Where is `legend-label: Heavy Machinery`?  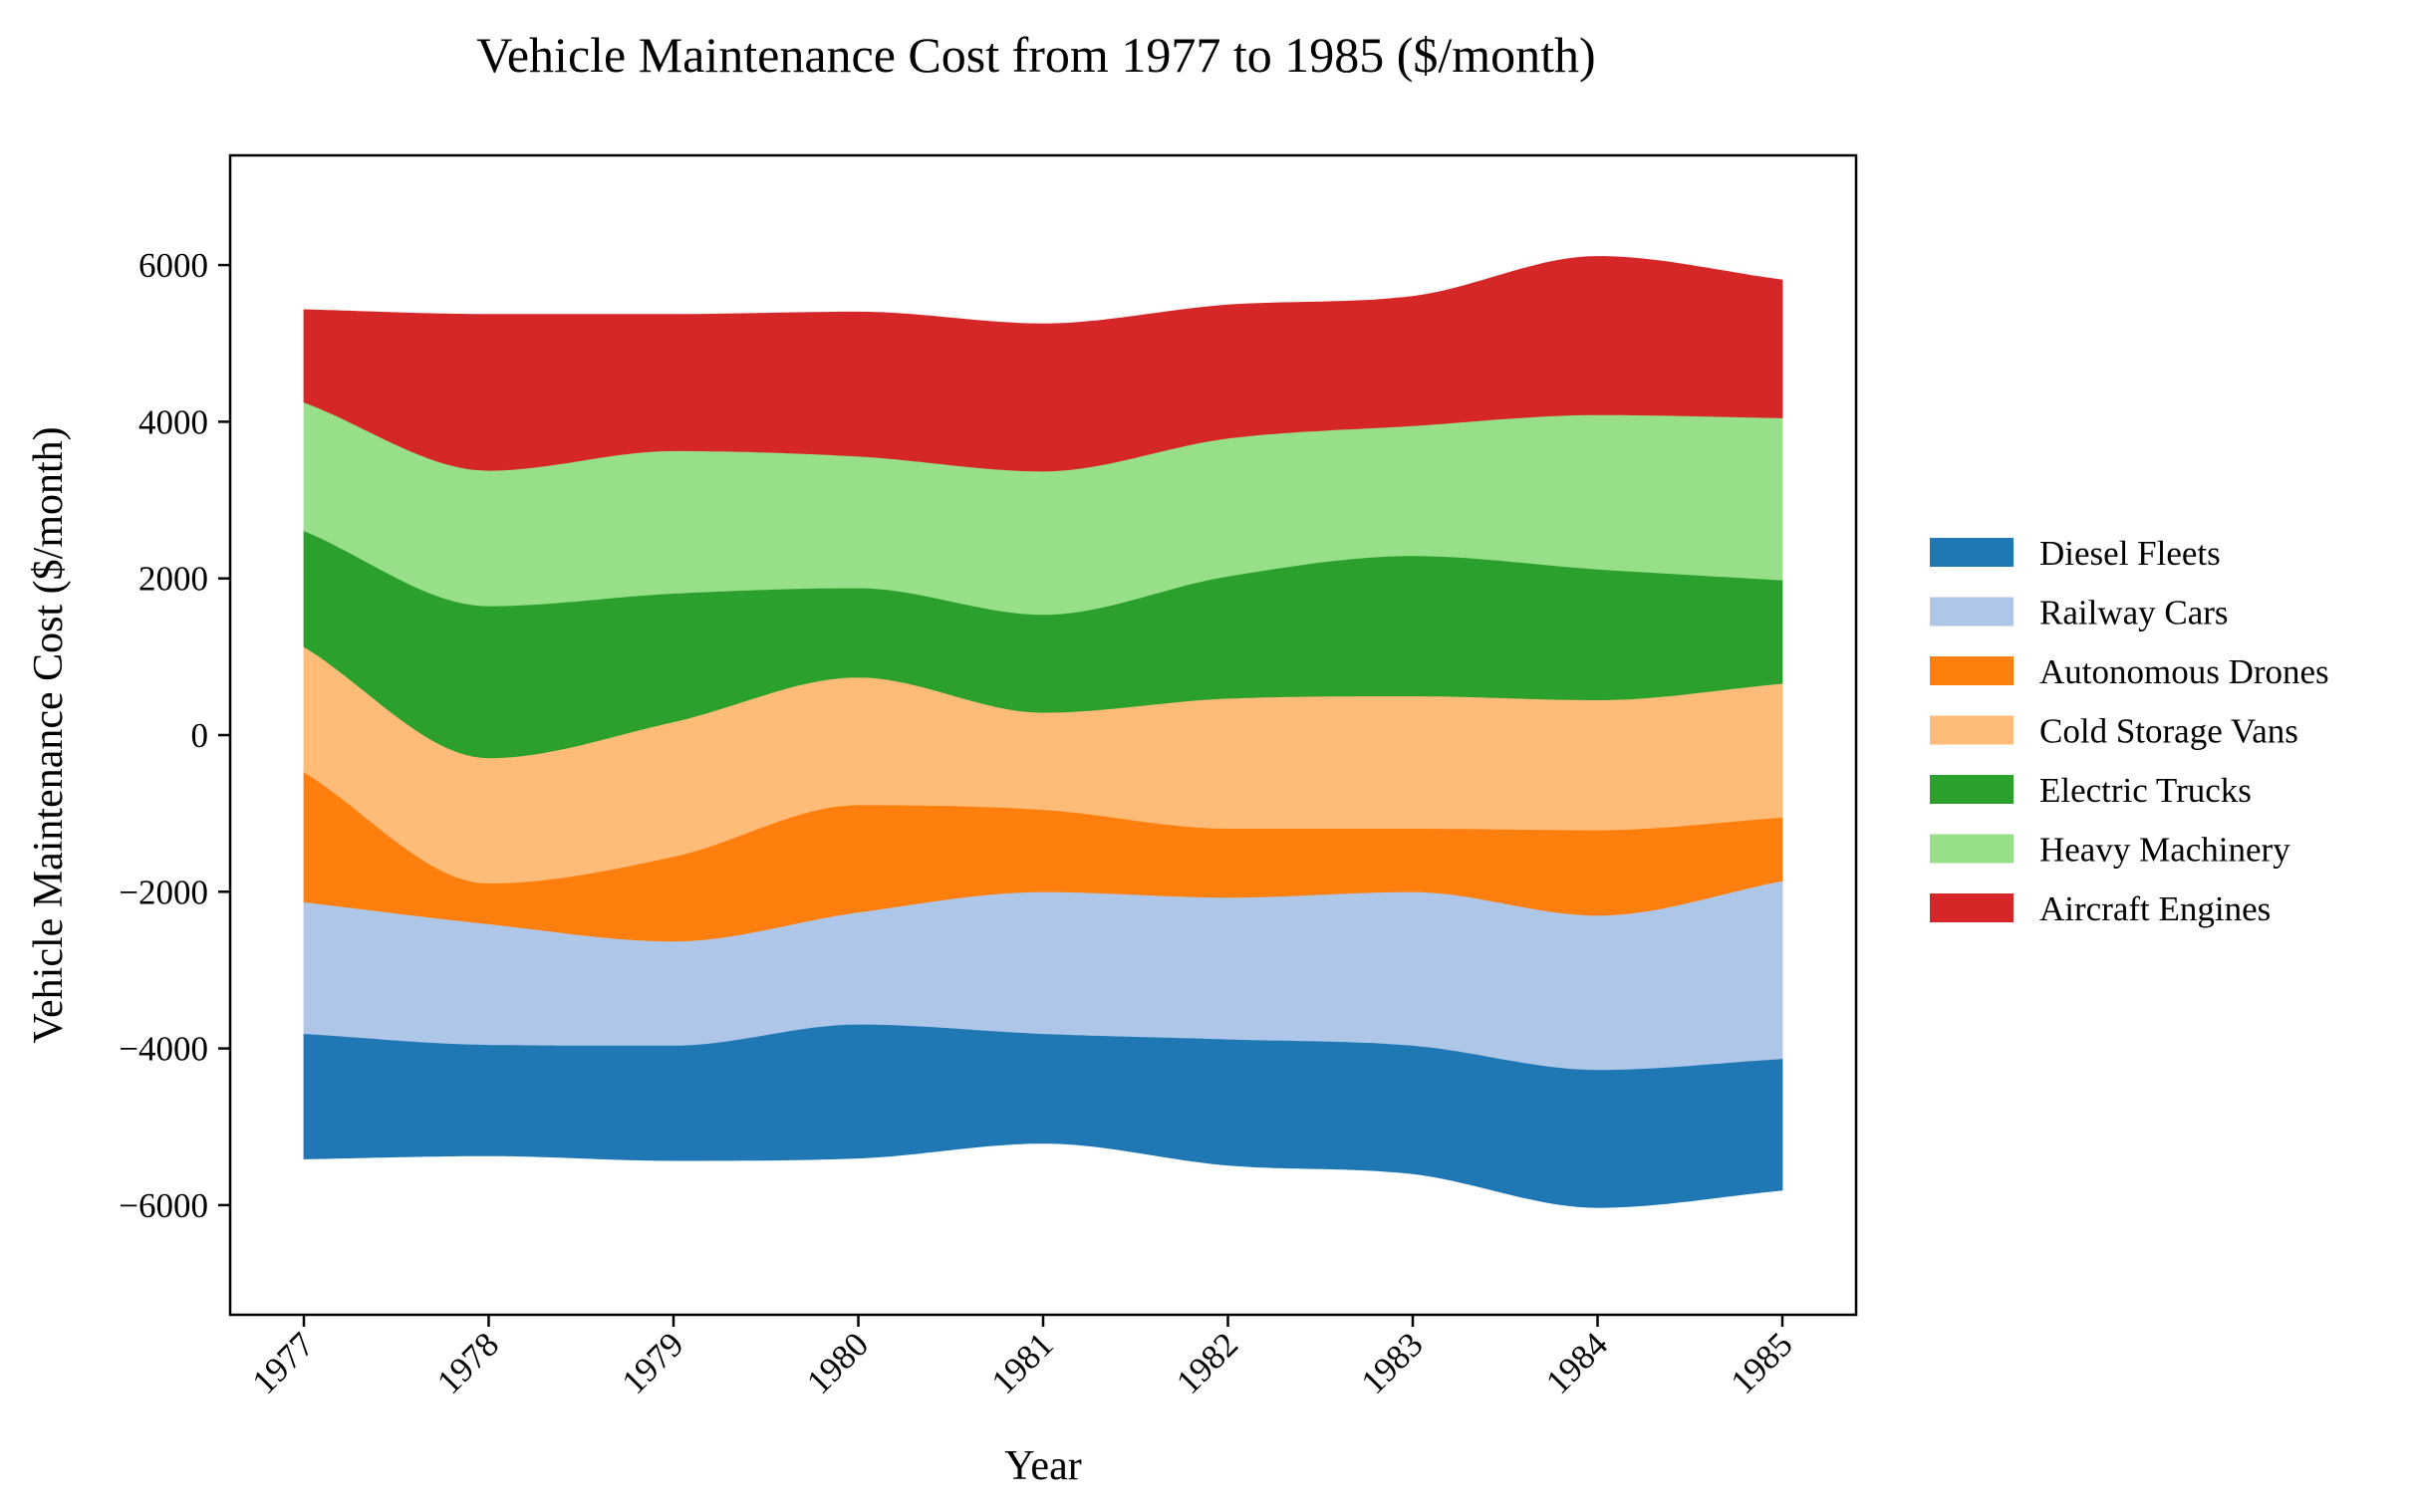 legend-label: Heavy Machinery is located at coordinates (2164, 850).